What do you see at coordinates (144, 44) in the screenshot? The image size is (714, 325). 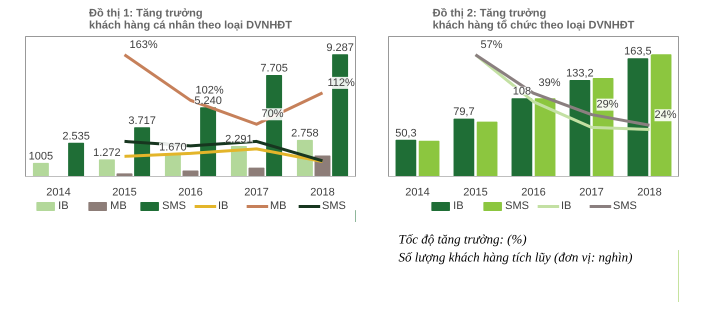 I see `data-label: 163%` at bounding box center [144, 44].